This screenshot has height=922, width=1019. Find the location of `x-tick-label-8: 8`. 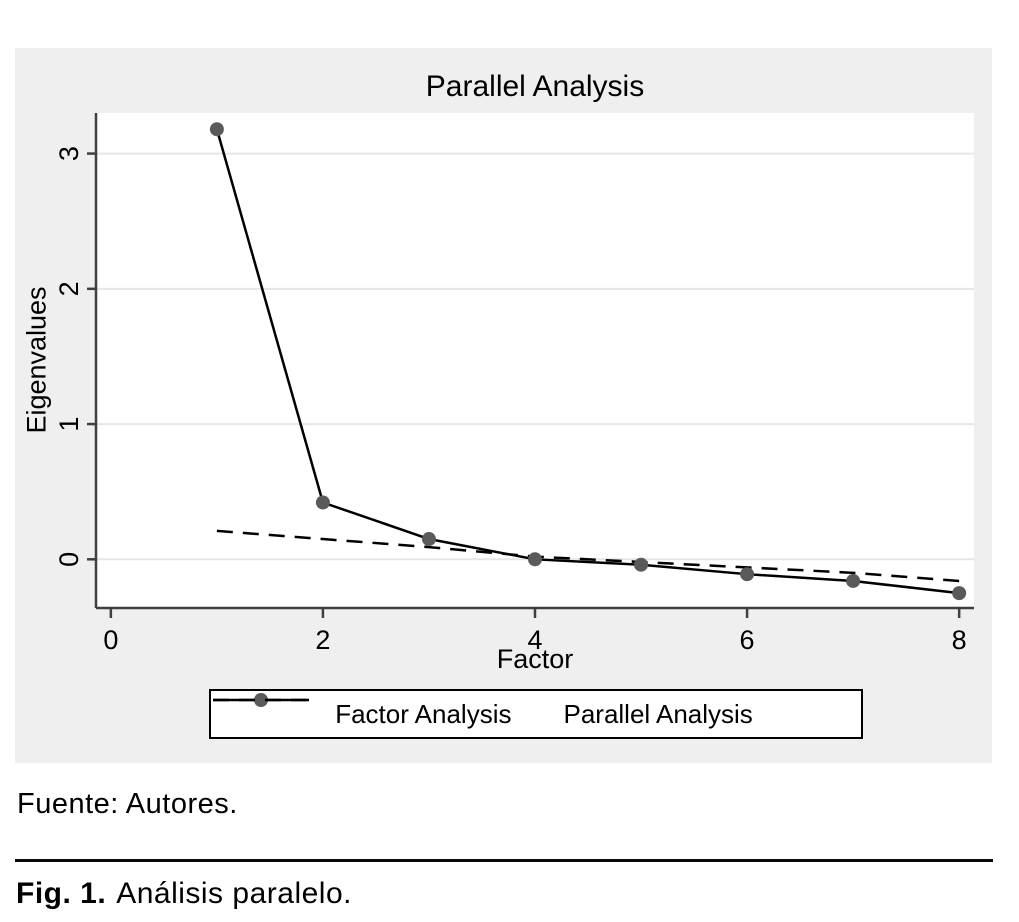

x-tick-label-8: 8 is located at coordinates (959, 640).